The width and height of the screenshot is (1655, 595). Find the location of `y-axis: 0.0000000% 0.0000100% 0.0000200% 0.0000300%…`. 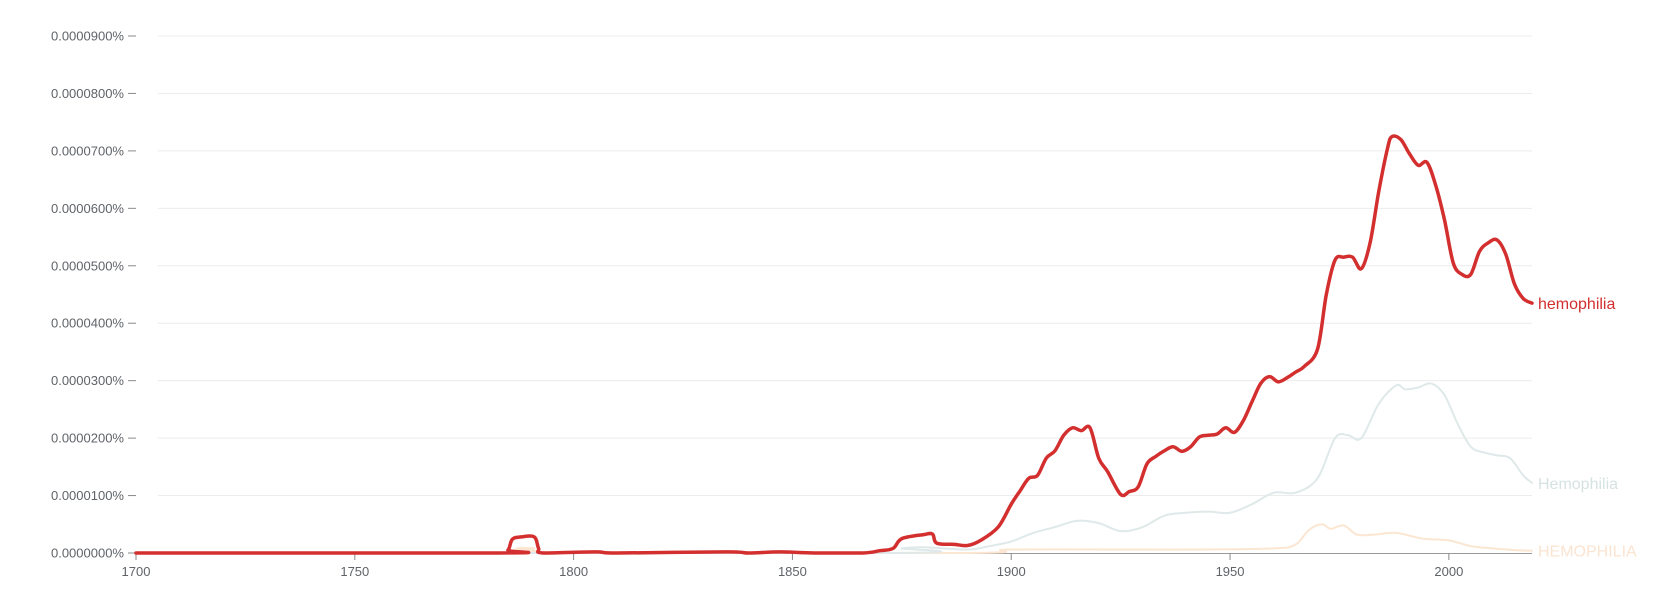

y-axis: 0.0000000% 0.0000100% 0.0000200% 0.0000300%… is located at coordinates (93, 295).